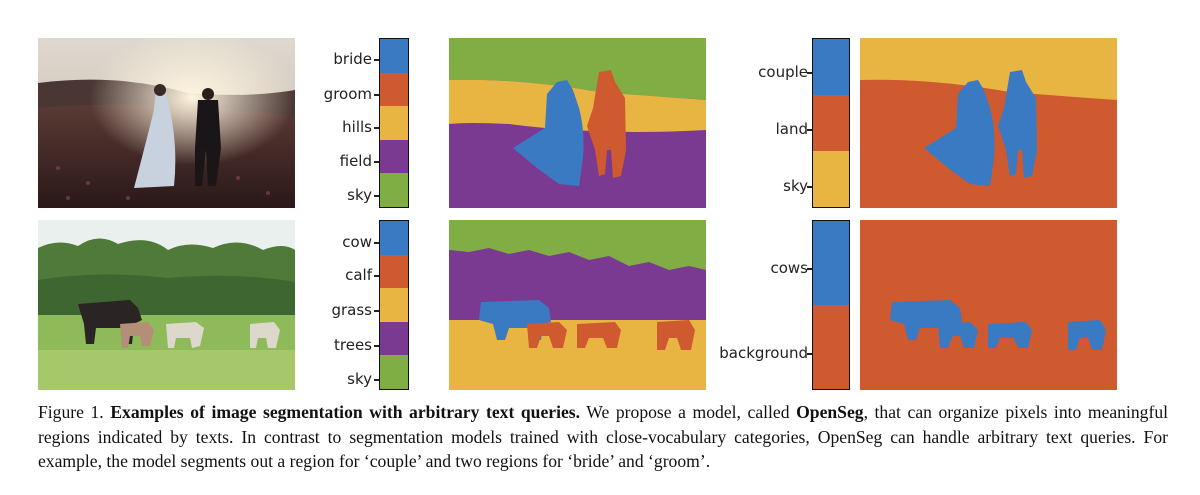 This screenshot has height=495, width=1200. What do you see at coordinates (688, 412) in the screenshot?
I see `caption-text-1: We propose a model, called` at bounding box center [688, 412].